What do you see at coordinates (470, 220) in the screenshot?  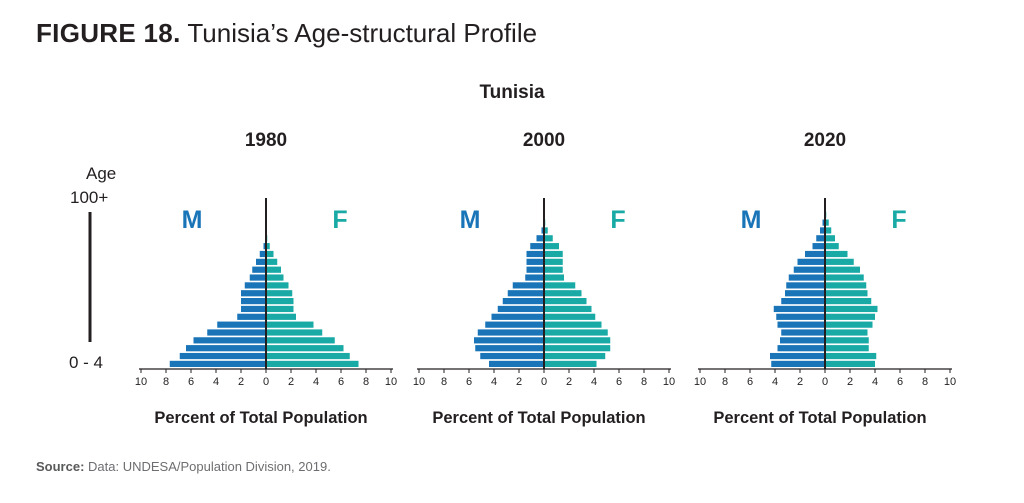 I see `male-label: M` at bounding box center [470, 220].